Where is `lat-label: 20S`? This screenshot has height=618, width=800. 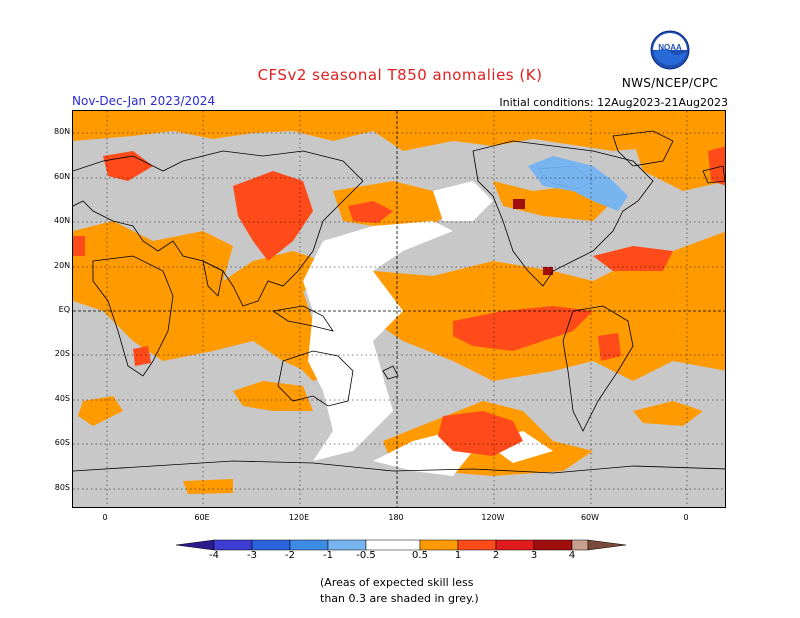 lat-label: 20S is located at coordinates (62, 353).